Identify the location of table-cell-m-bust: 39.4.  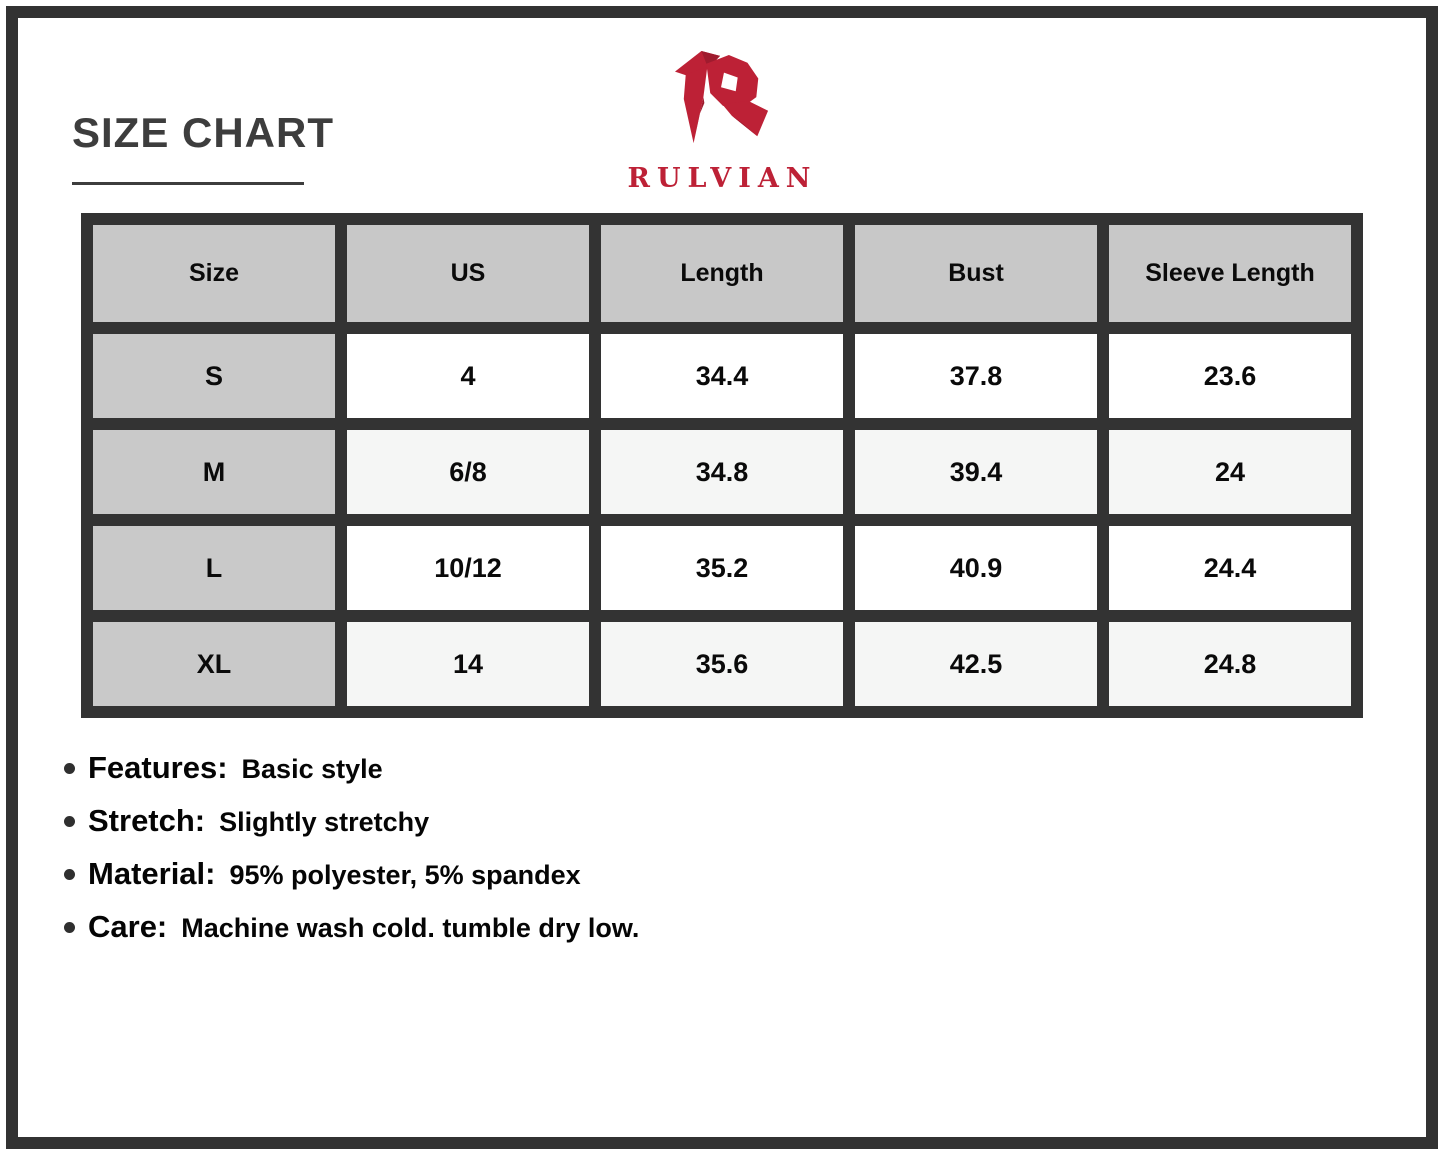
(976, 472).